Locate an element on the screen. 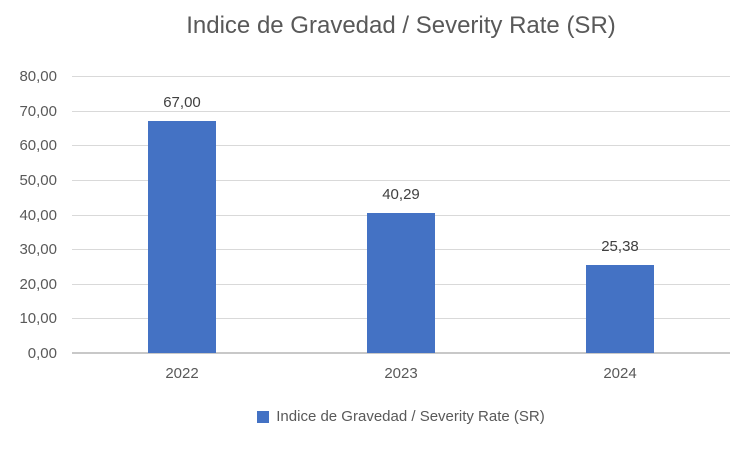 Image resolution: width=752 pixels, height=449 pixels. y-axis-tick-label: 10,00 is located at coordinates (38, 318).